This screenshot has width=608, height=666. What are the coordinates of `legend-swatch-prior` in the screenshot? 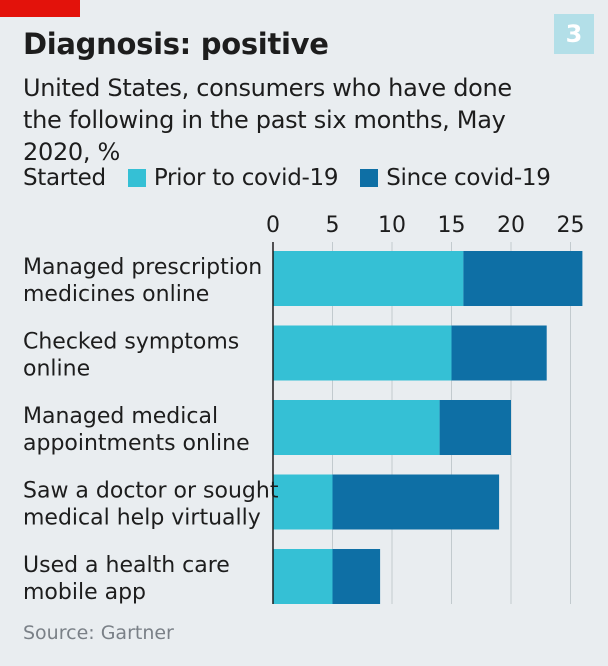 It's located at (136, 178).